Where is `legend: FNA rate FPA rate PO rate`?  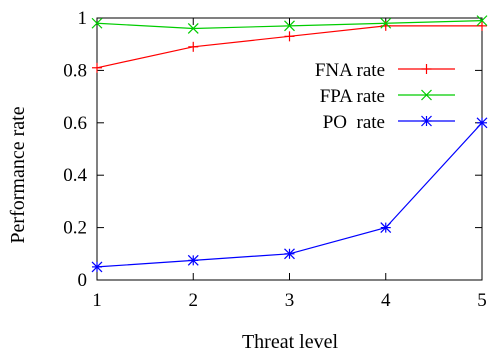
legend: FNA rate FPA rate PO rate is located at coordinates (385, 96).